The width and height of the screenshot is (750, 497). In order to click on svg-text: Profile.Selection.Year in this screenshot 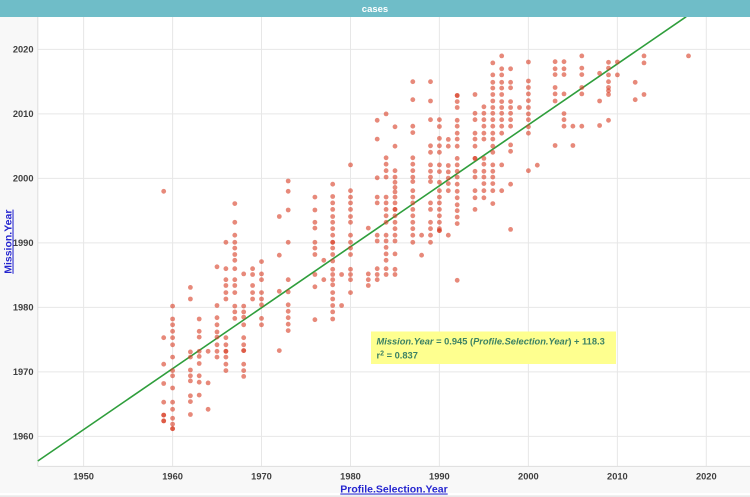, I will do `click(393, 490)`.